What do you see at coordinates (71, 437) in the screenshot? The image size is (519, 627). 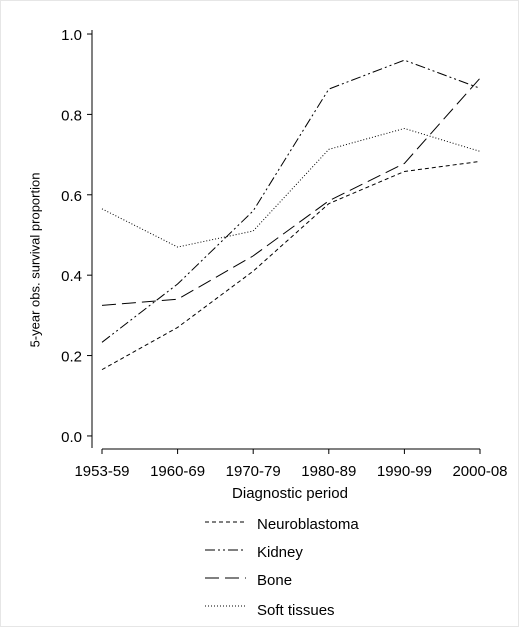 I see `y-tick-label: 0.0` at bounding box center [71, 437].